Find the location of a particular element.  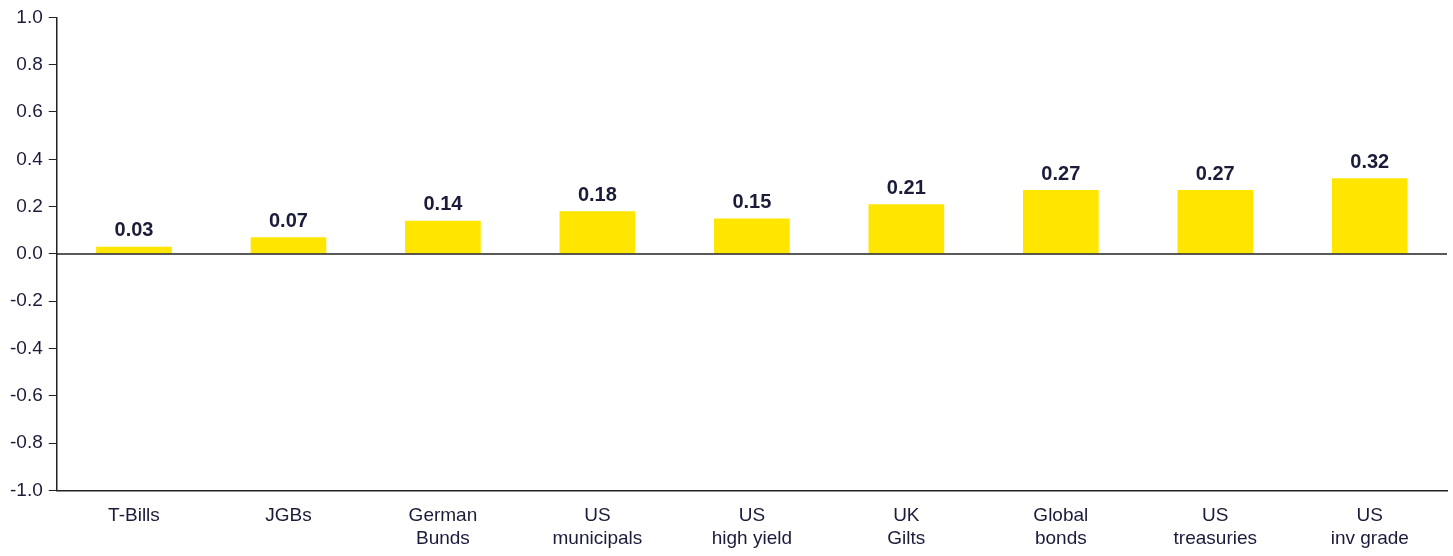

data-label: 0.32 is located at coordinates (1370, 160).